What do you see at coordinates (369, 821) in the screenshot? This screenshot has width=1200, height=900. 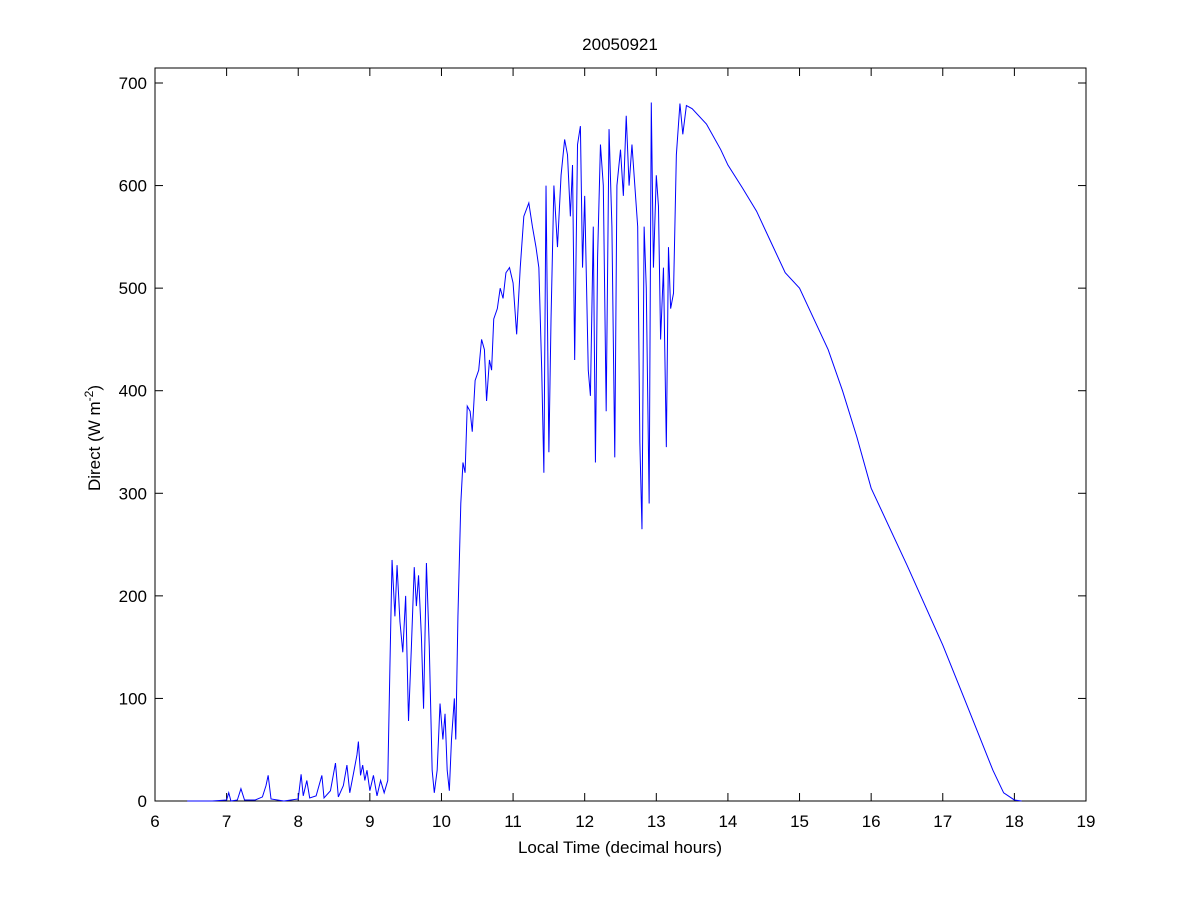 I see `x-tick-label: 9` at bounding box center [369, 821].